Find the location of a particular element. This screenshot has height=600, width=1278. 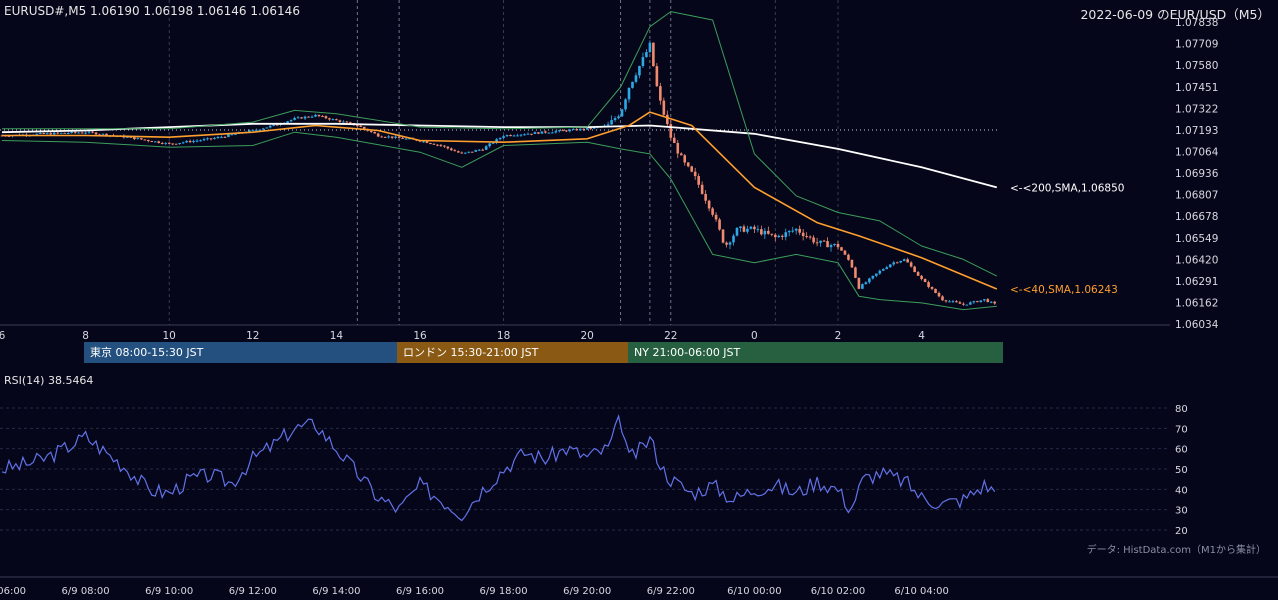

price-tick: 1.07322 is located at coordinates (1196, 109).